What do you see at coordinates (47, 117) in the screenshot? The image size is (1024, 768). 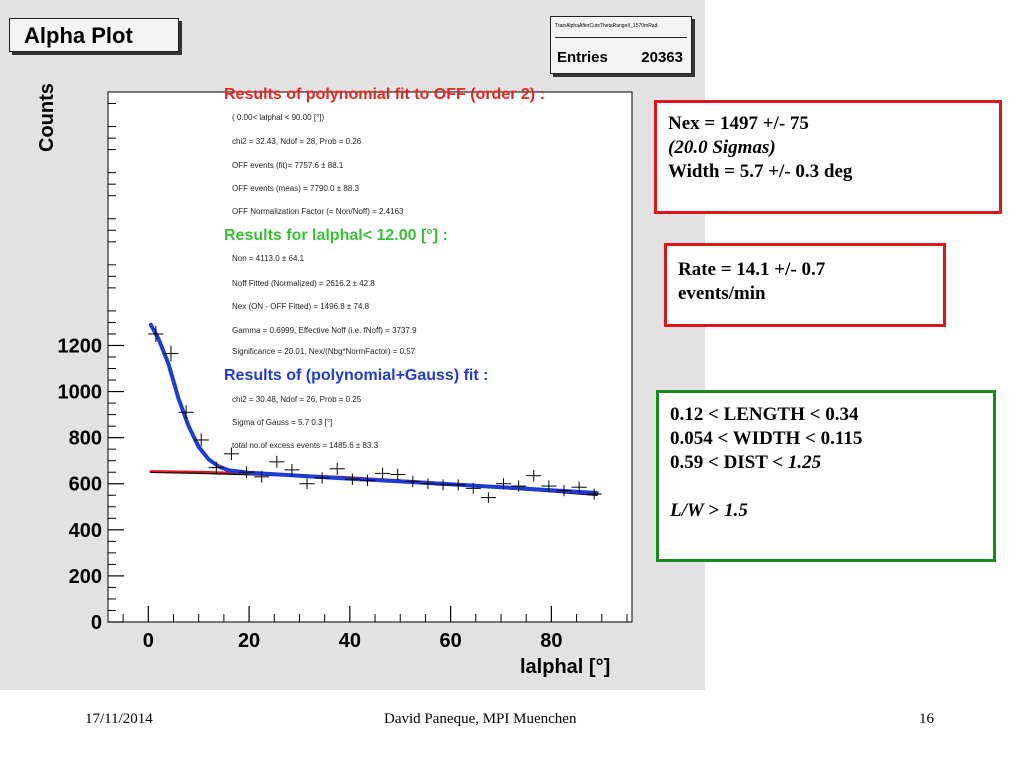 I see `y-axis-label: Counts` at bounding box center [47, 117].